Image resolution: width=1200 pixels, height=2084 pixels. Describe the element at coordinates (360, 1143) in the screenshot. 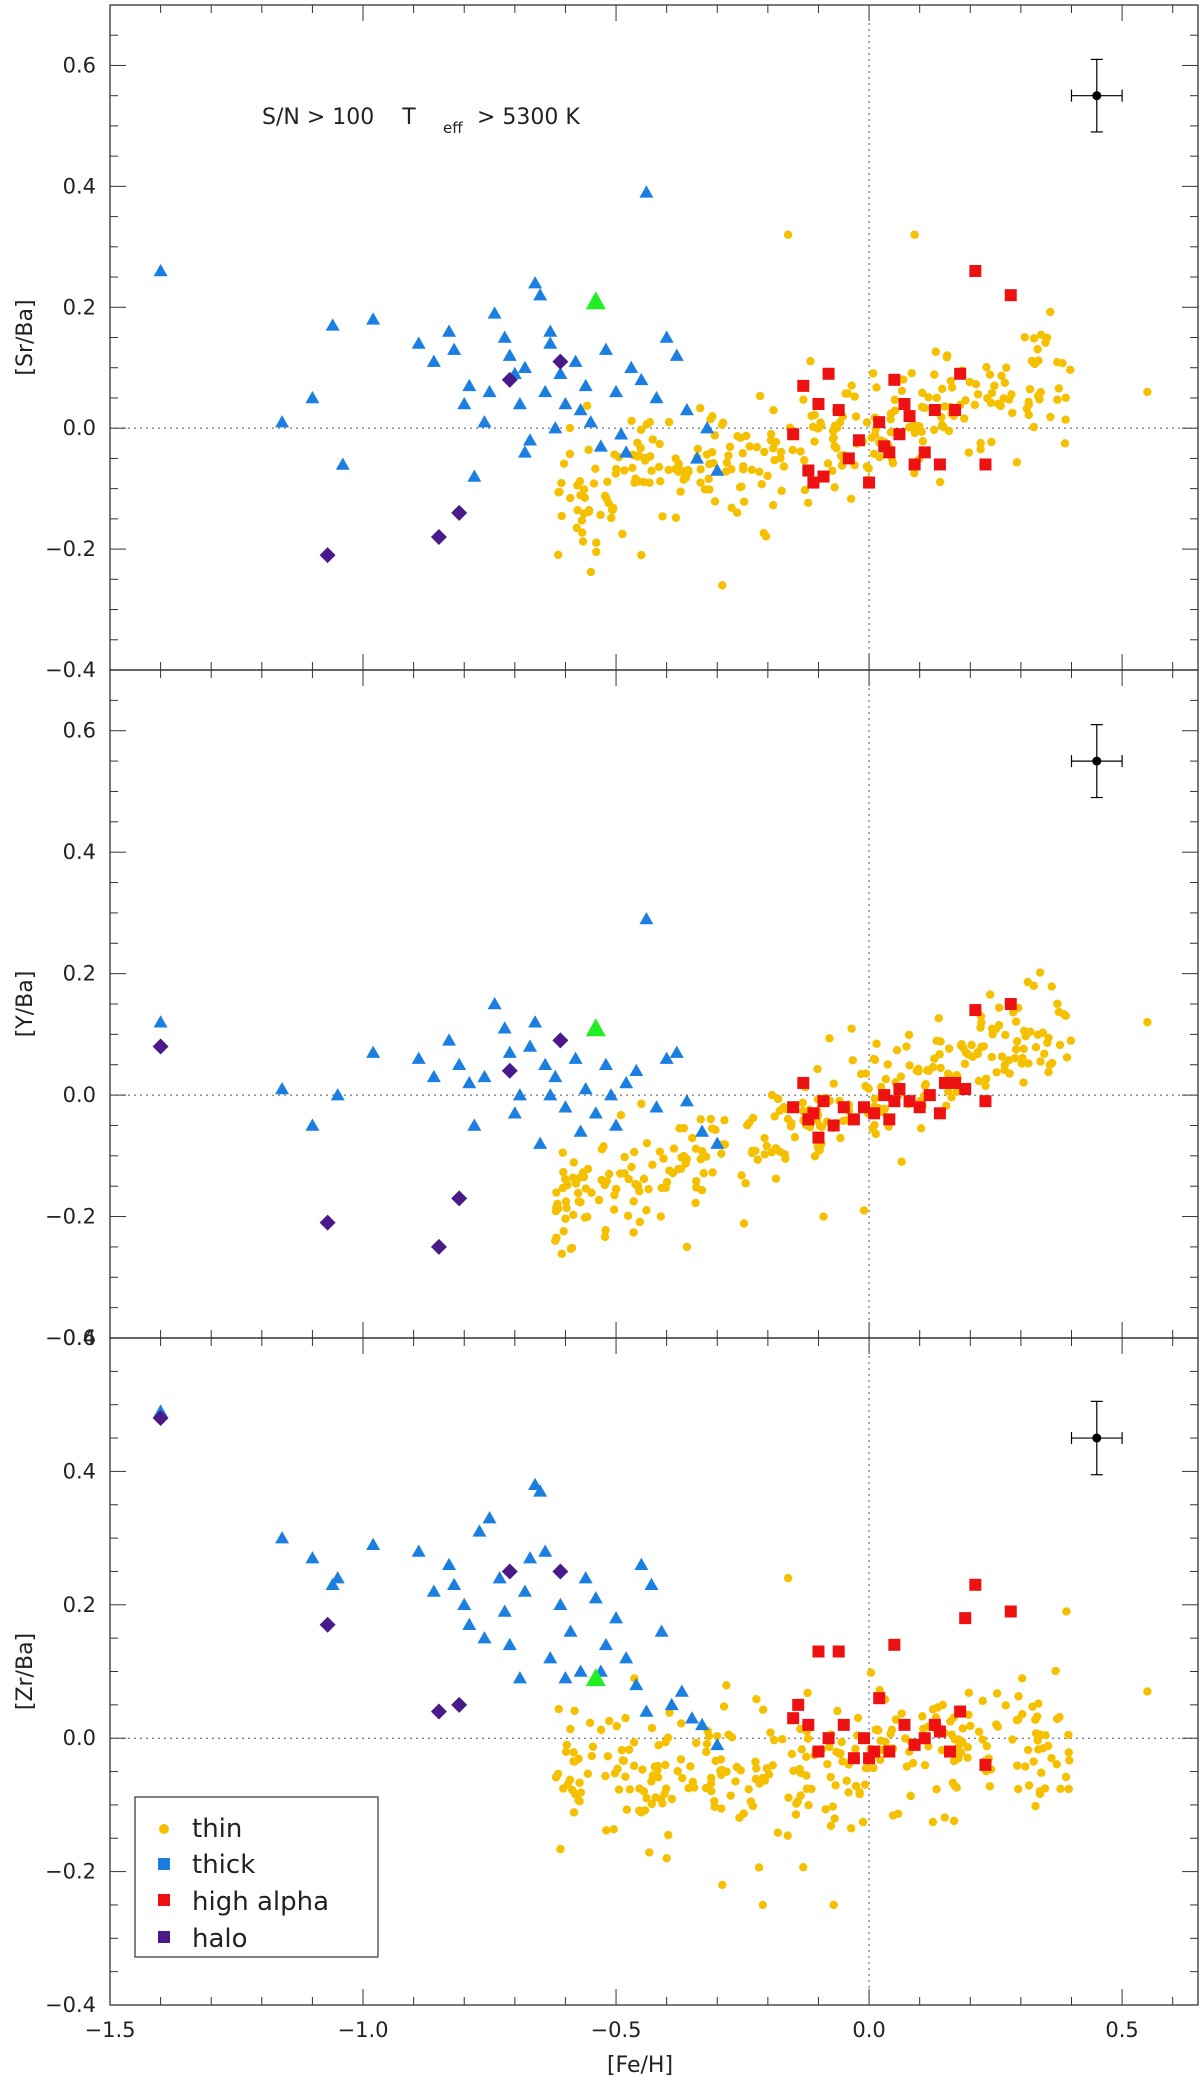

I see `series-halo` at that location.